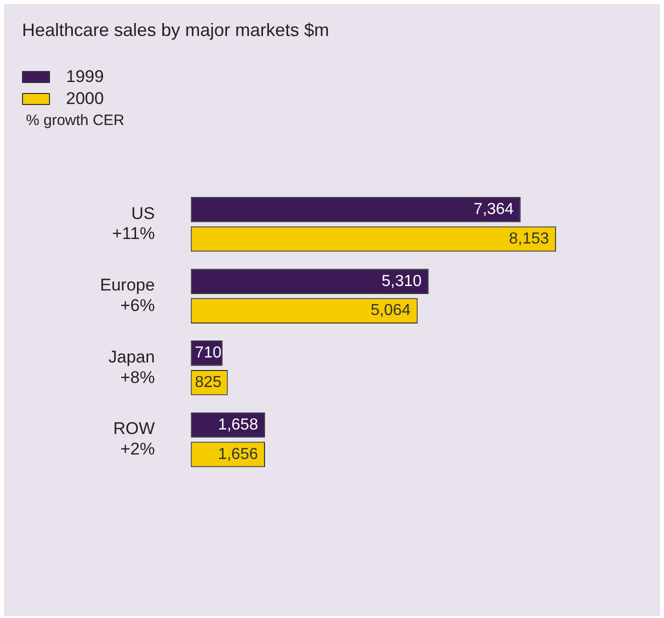 This screenshot has width=664, height=618. Describe the element at coordinates (127, 295) in the screenshot. I see `y-tick-label: Europe +6%` at that location.